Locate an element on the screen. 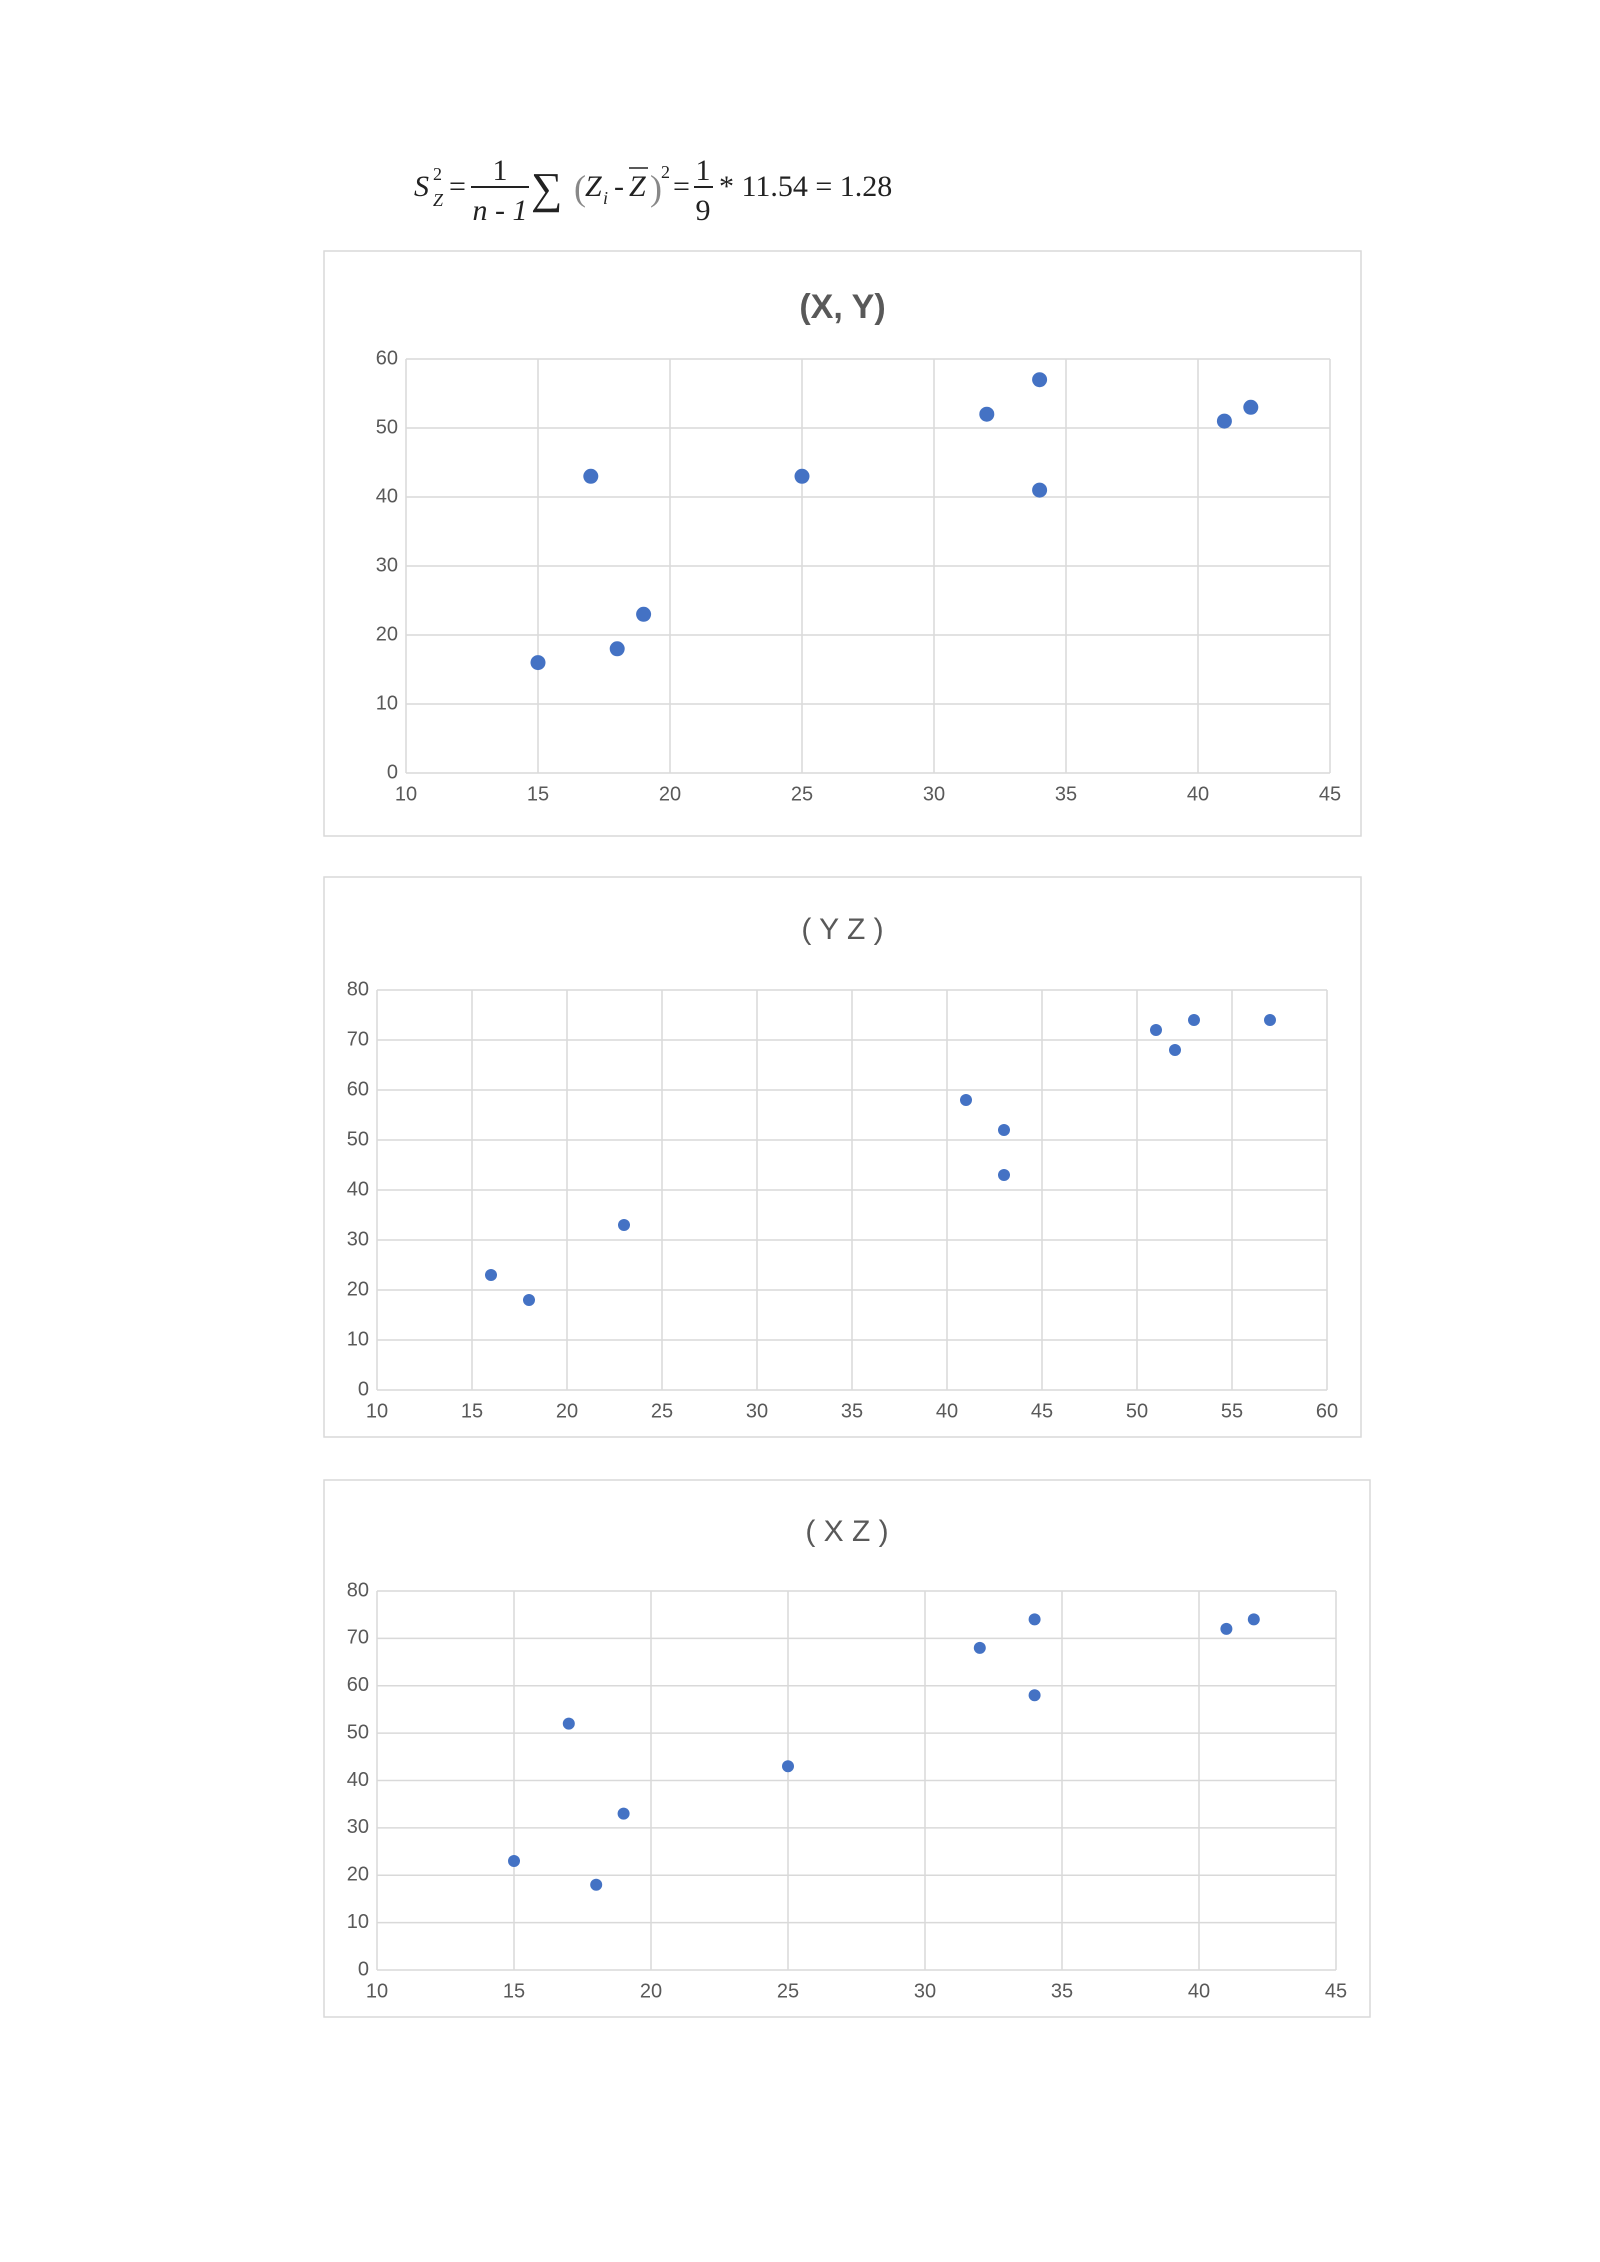 The width and height of the screenshot is (1600, 2262). formula-z: Z is located at coordinates (593, 186).